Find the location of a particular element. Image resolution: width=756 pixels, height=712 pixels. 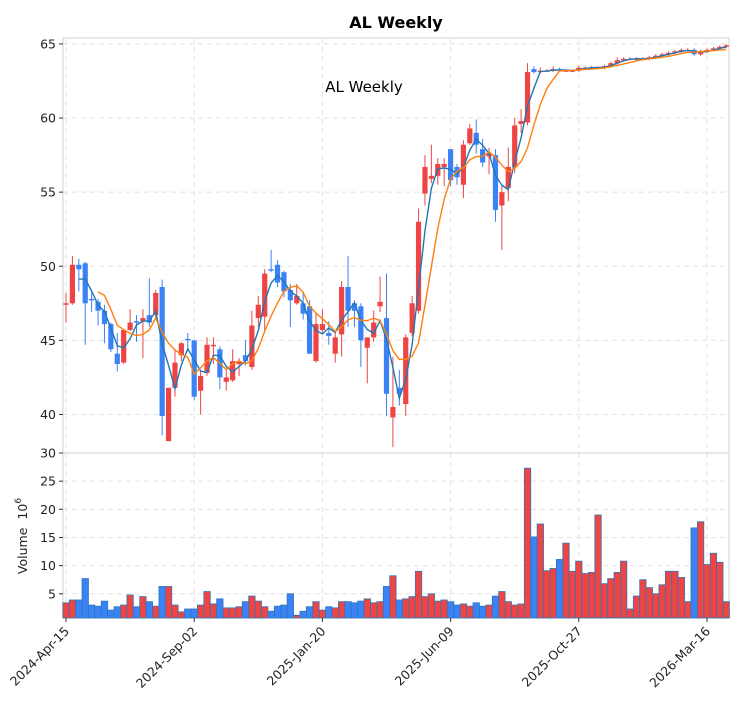

price-tick-label: 40 is located at coordinates (48, 414).